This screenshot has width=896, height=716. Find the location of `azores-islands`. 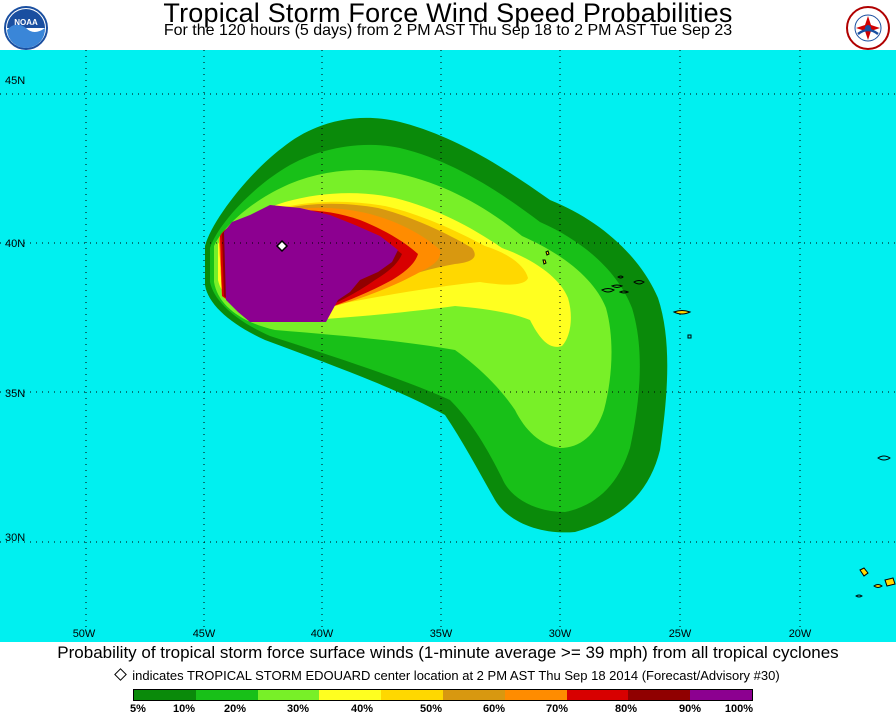

azores-islands is located at coordinates (617, 294).